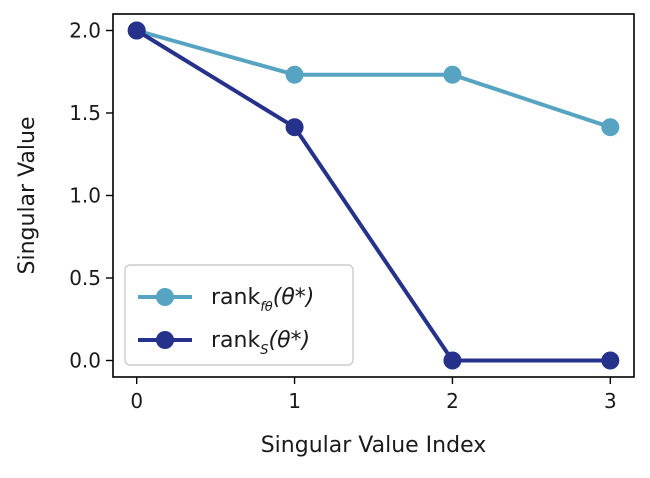 This screenshot has height=478, width=650. I want to click on x-axis: 0 1 2 3, so click(373, 395).